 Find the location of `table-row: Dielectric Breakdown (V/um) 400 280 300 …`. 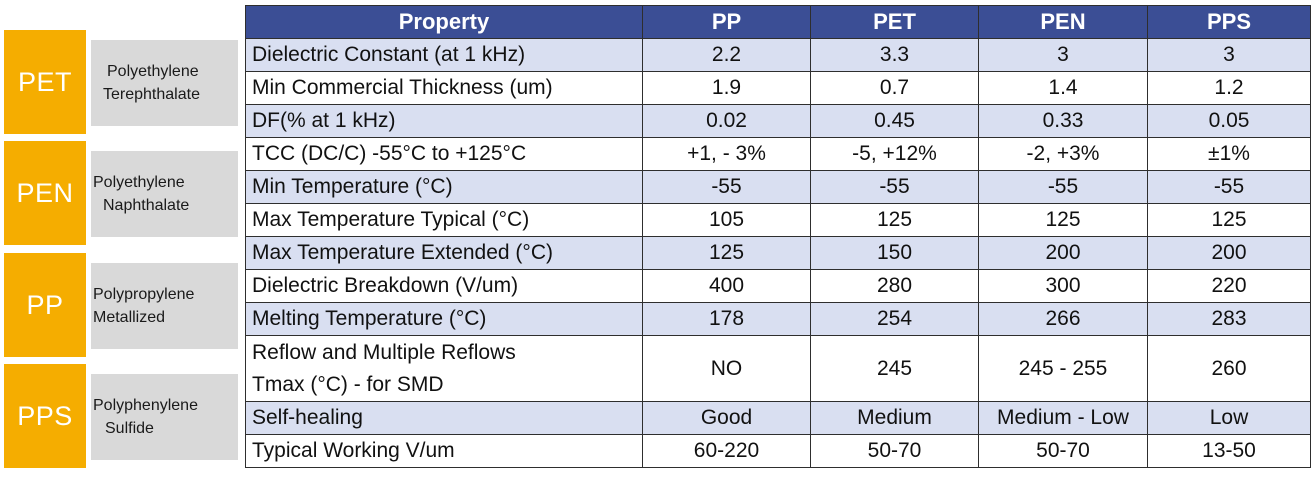

table-row: Dielectric Breakdown (V/um) 400 280 300 … is located at coordinates (778, 286).